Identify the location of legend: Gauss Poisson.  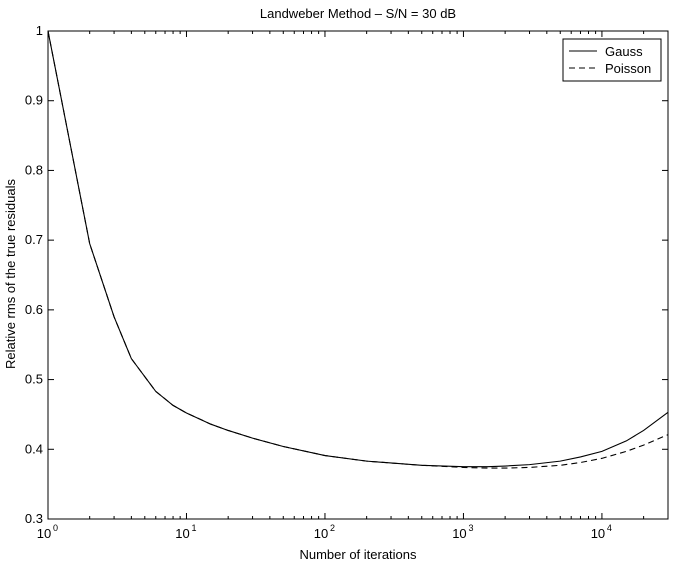
(612, 60).